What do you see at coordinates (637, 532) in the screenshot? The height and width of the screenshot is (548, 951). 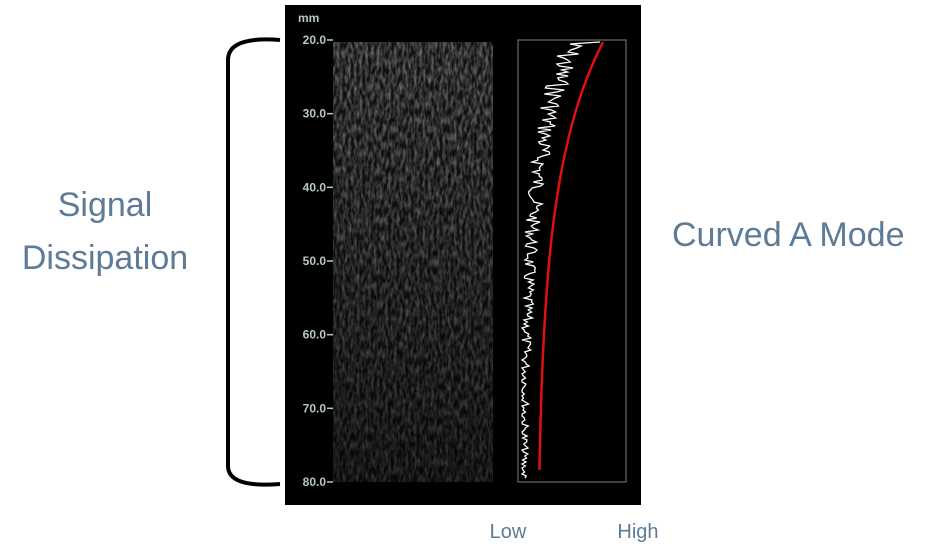 I see `high-label: High` at bounding box center [637, 532].